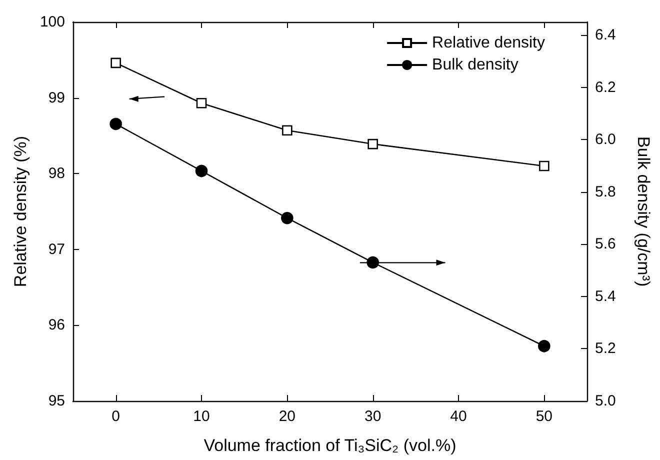  What do you see at coordinates (287, 416) in the screenshot?
I see `x-tick-label: 20` at bounding box center [287, 416].